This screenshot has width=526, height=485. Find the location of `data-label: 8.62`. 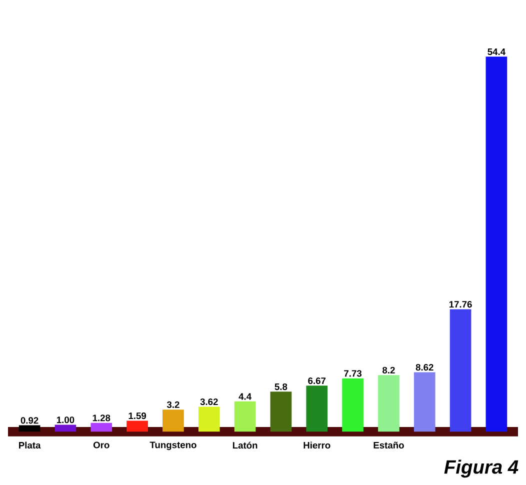

data-label: 8.62 is located at coordinates (425, 367).